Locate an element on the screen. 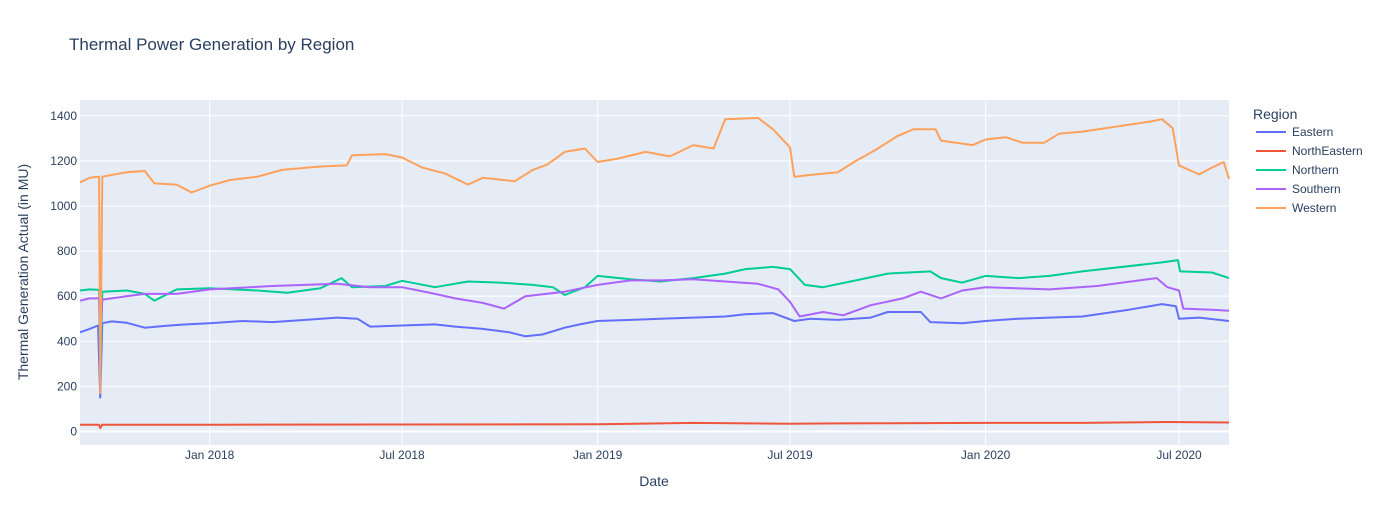 The height and width of the screenshot is (525, 1385). chart-title: Thermal Power Generation by Region is located at coordinates (211, 44).